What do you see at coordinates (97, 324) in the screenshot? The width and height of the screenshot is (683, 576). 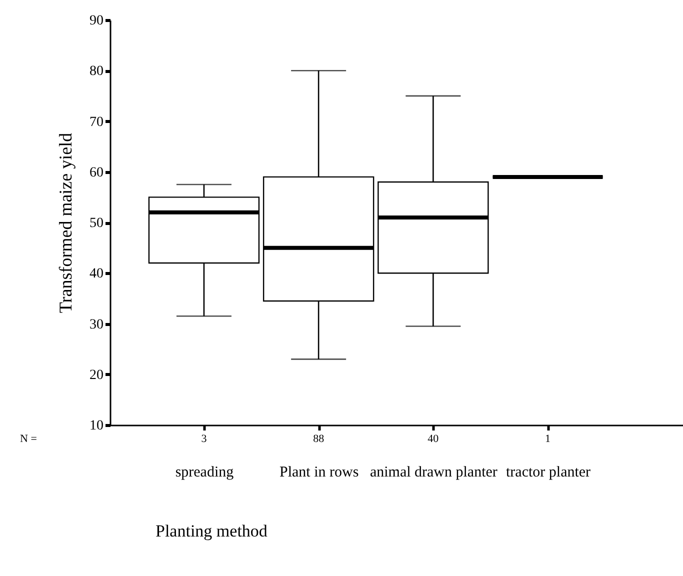 I see `y-tick-label: 30` at bounding box center [97, 324].